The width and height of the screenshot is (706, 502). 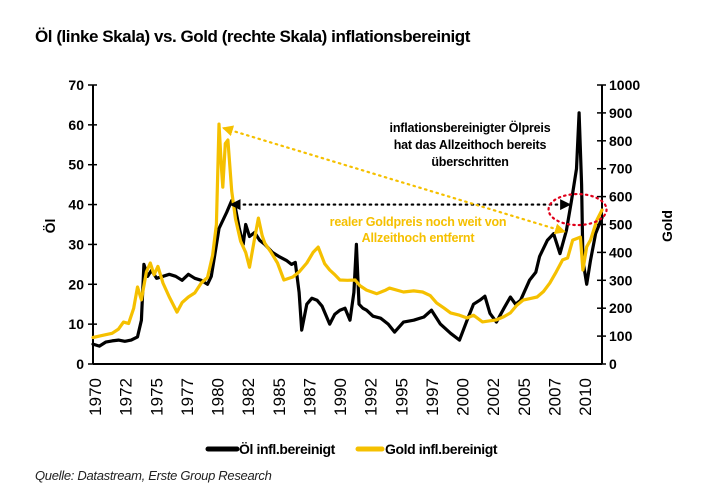 What do you see at coordinates (554, 397) in the screenshot?
I see `x-tick-label: 2007` at bounding box center [554, 397].